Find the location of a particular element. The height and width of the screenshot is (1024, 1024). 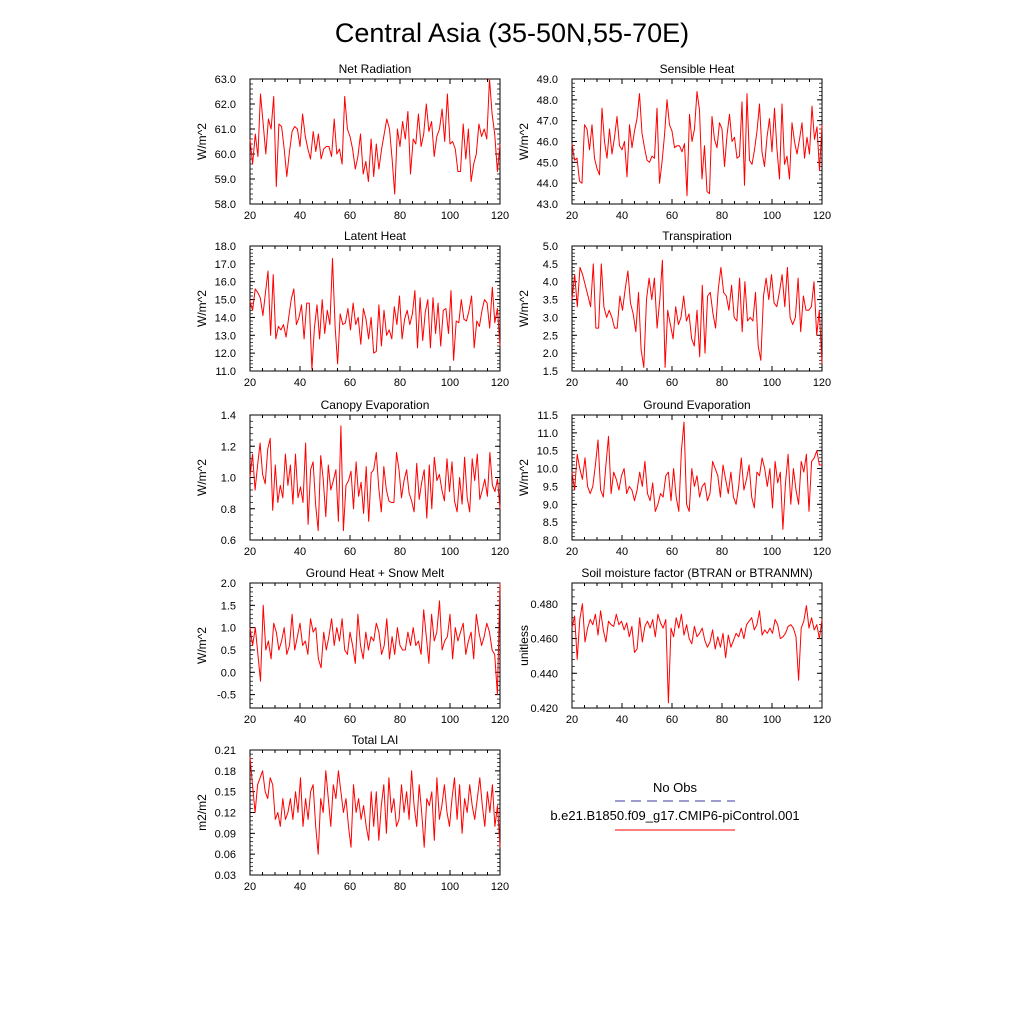

y-tick-label: 16.0 is located at coordinates (225, 283).